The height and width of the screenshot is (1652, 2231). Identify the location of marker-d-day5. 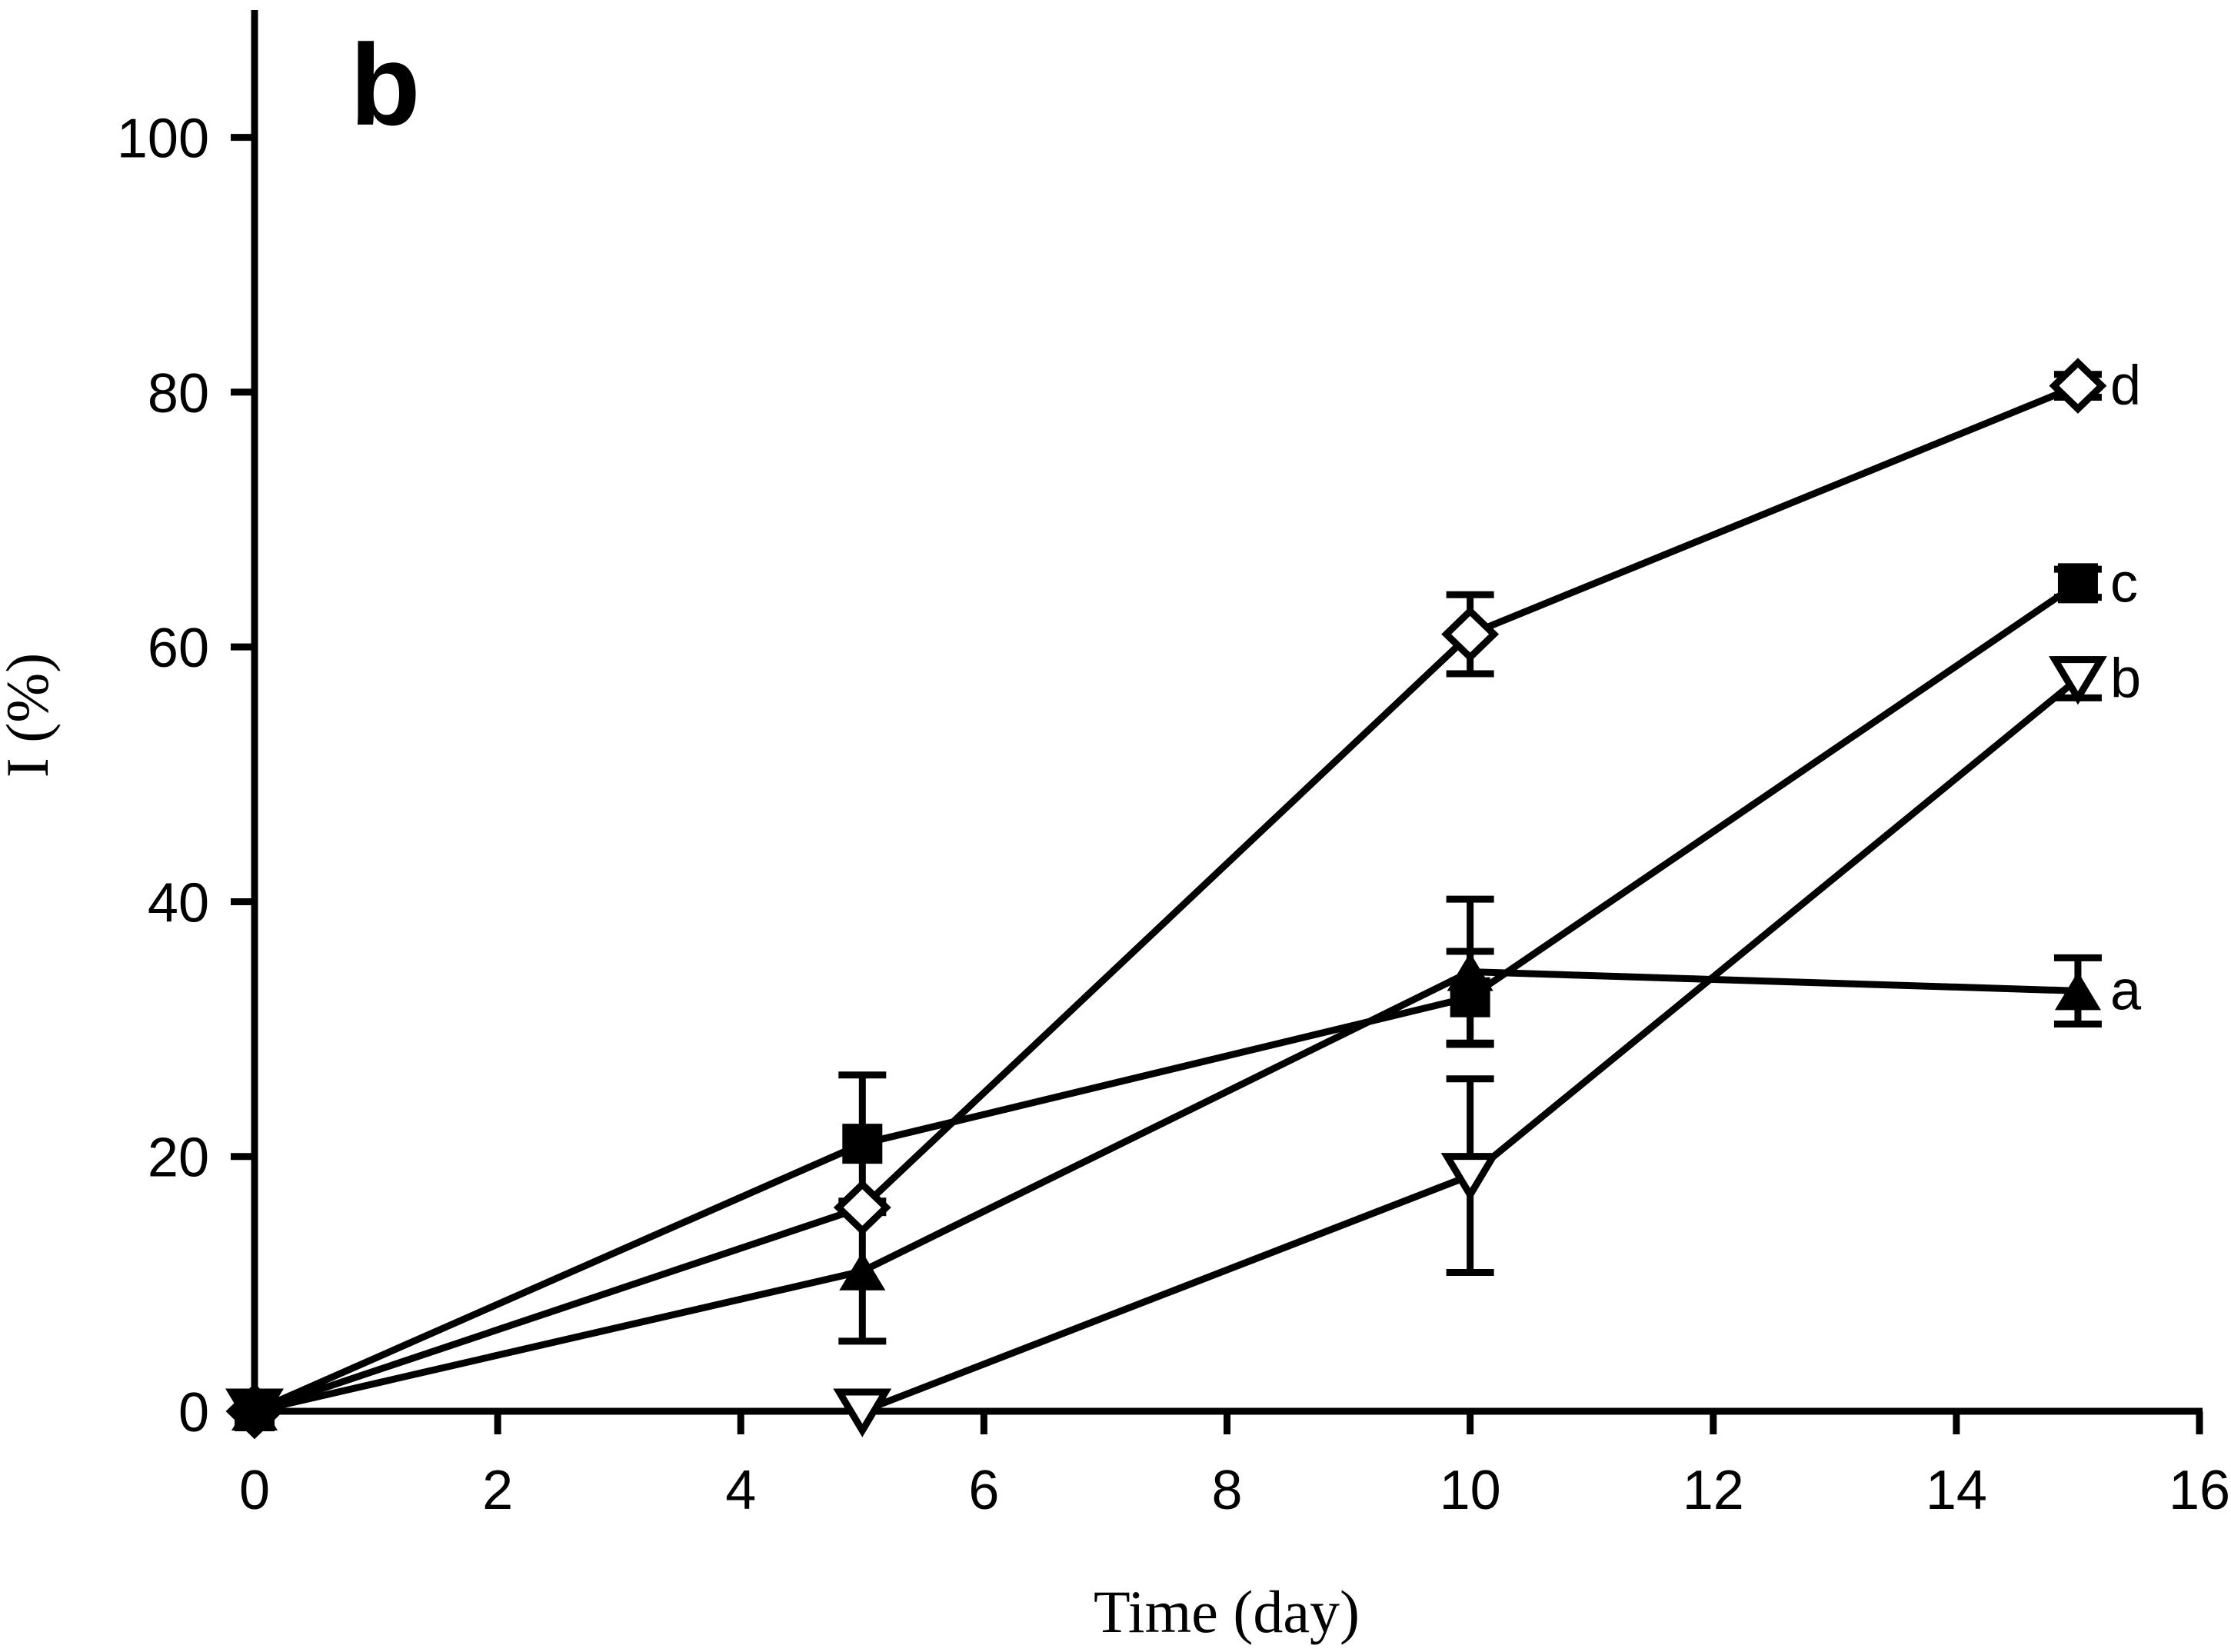
(862, 1207).